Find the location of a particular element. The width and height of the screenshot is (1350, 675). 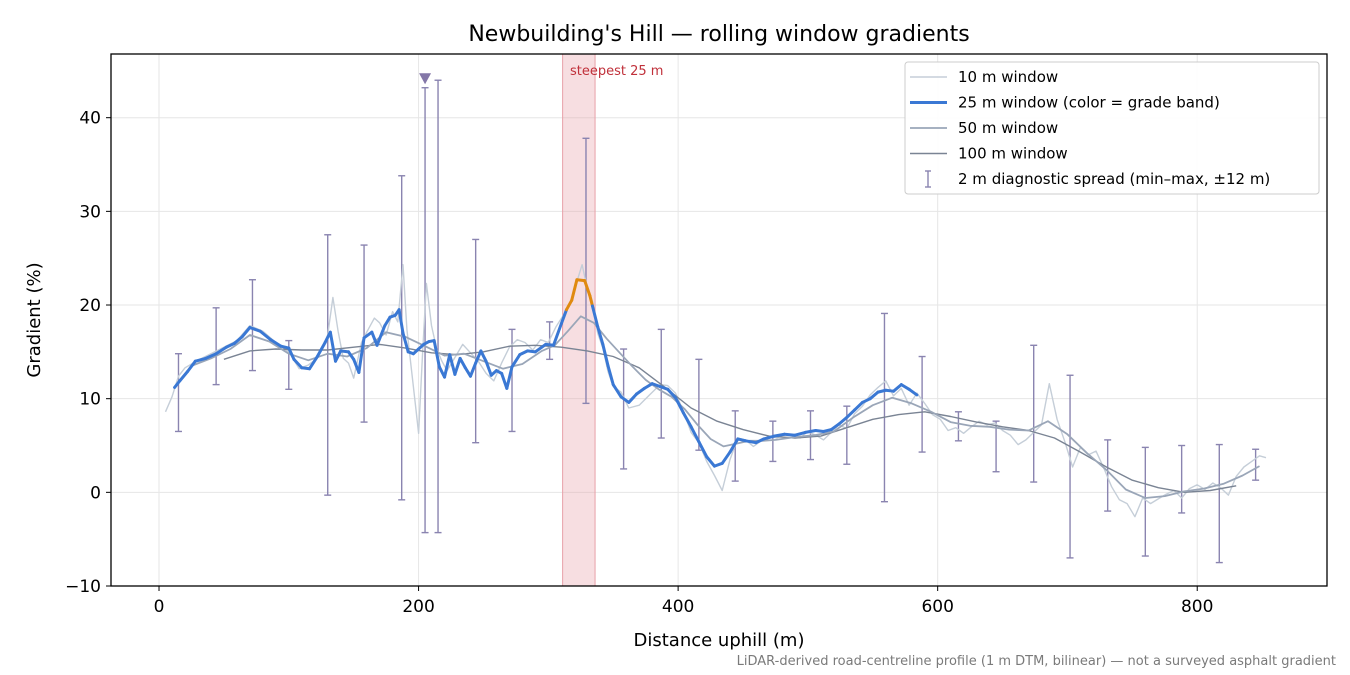

y-tick-label: 30 is located at coordinates (90, 212).